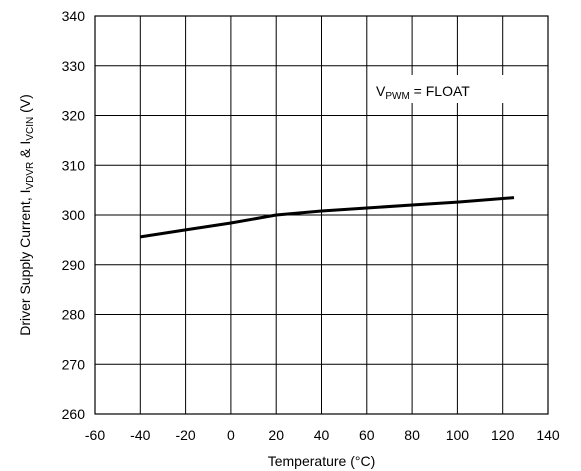 The width and height of the screenshot is (581, 471). I want to click on y-tick-label: 300, so click(74, 215).